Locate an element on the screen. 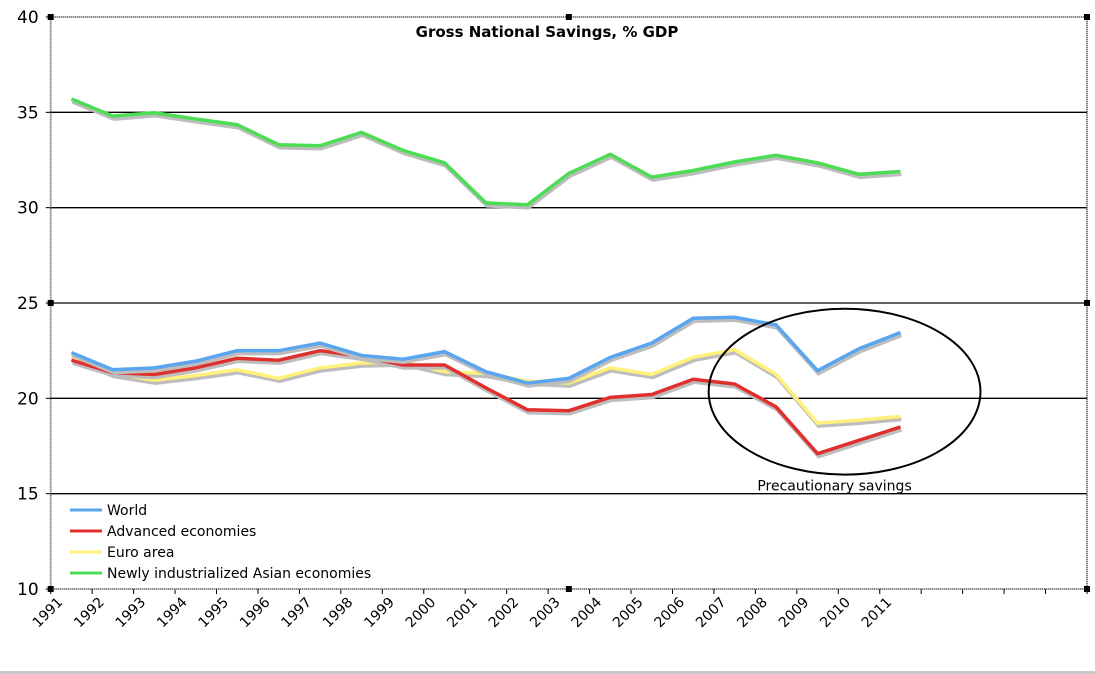 The image size is (1095, 674). annotation: Precautionary savings is located at coordinates (844, 401).